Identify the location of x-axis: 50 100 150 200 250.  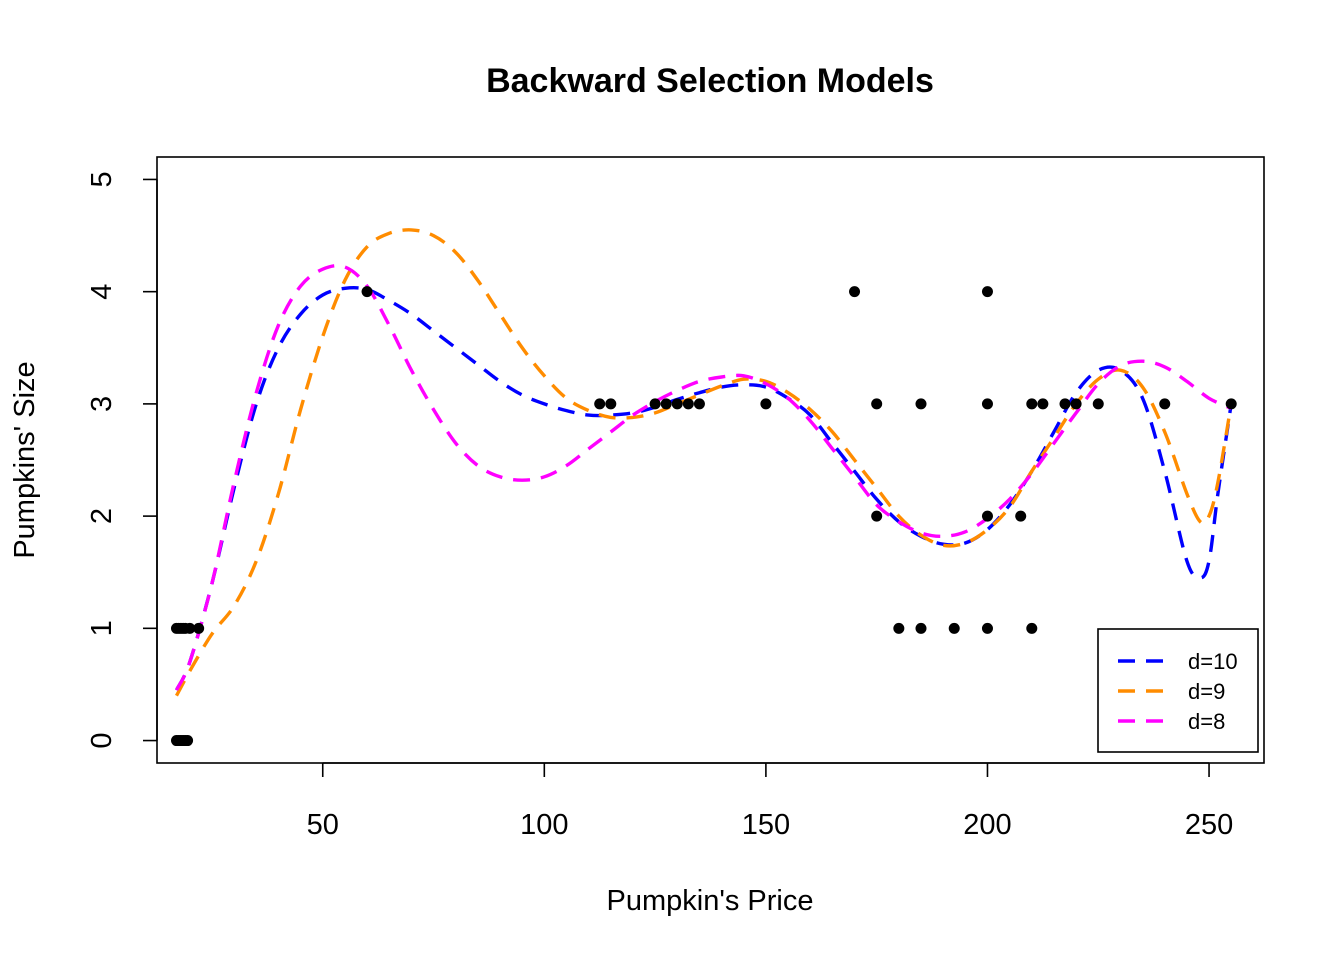
(770, 801).